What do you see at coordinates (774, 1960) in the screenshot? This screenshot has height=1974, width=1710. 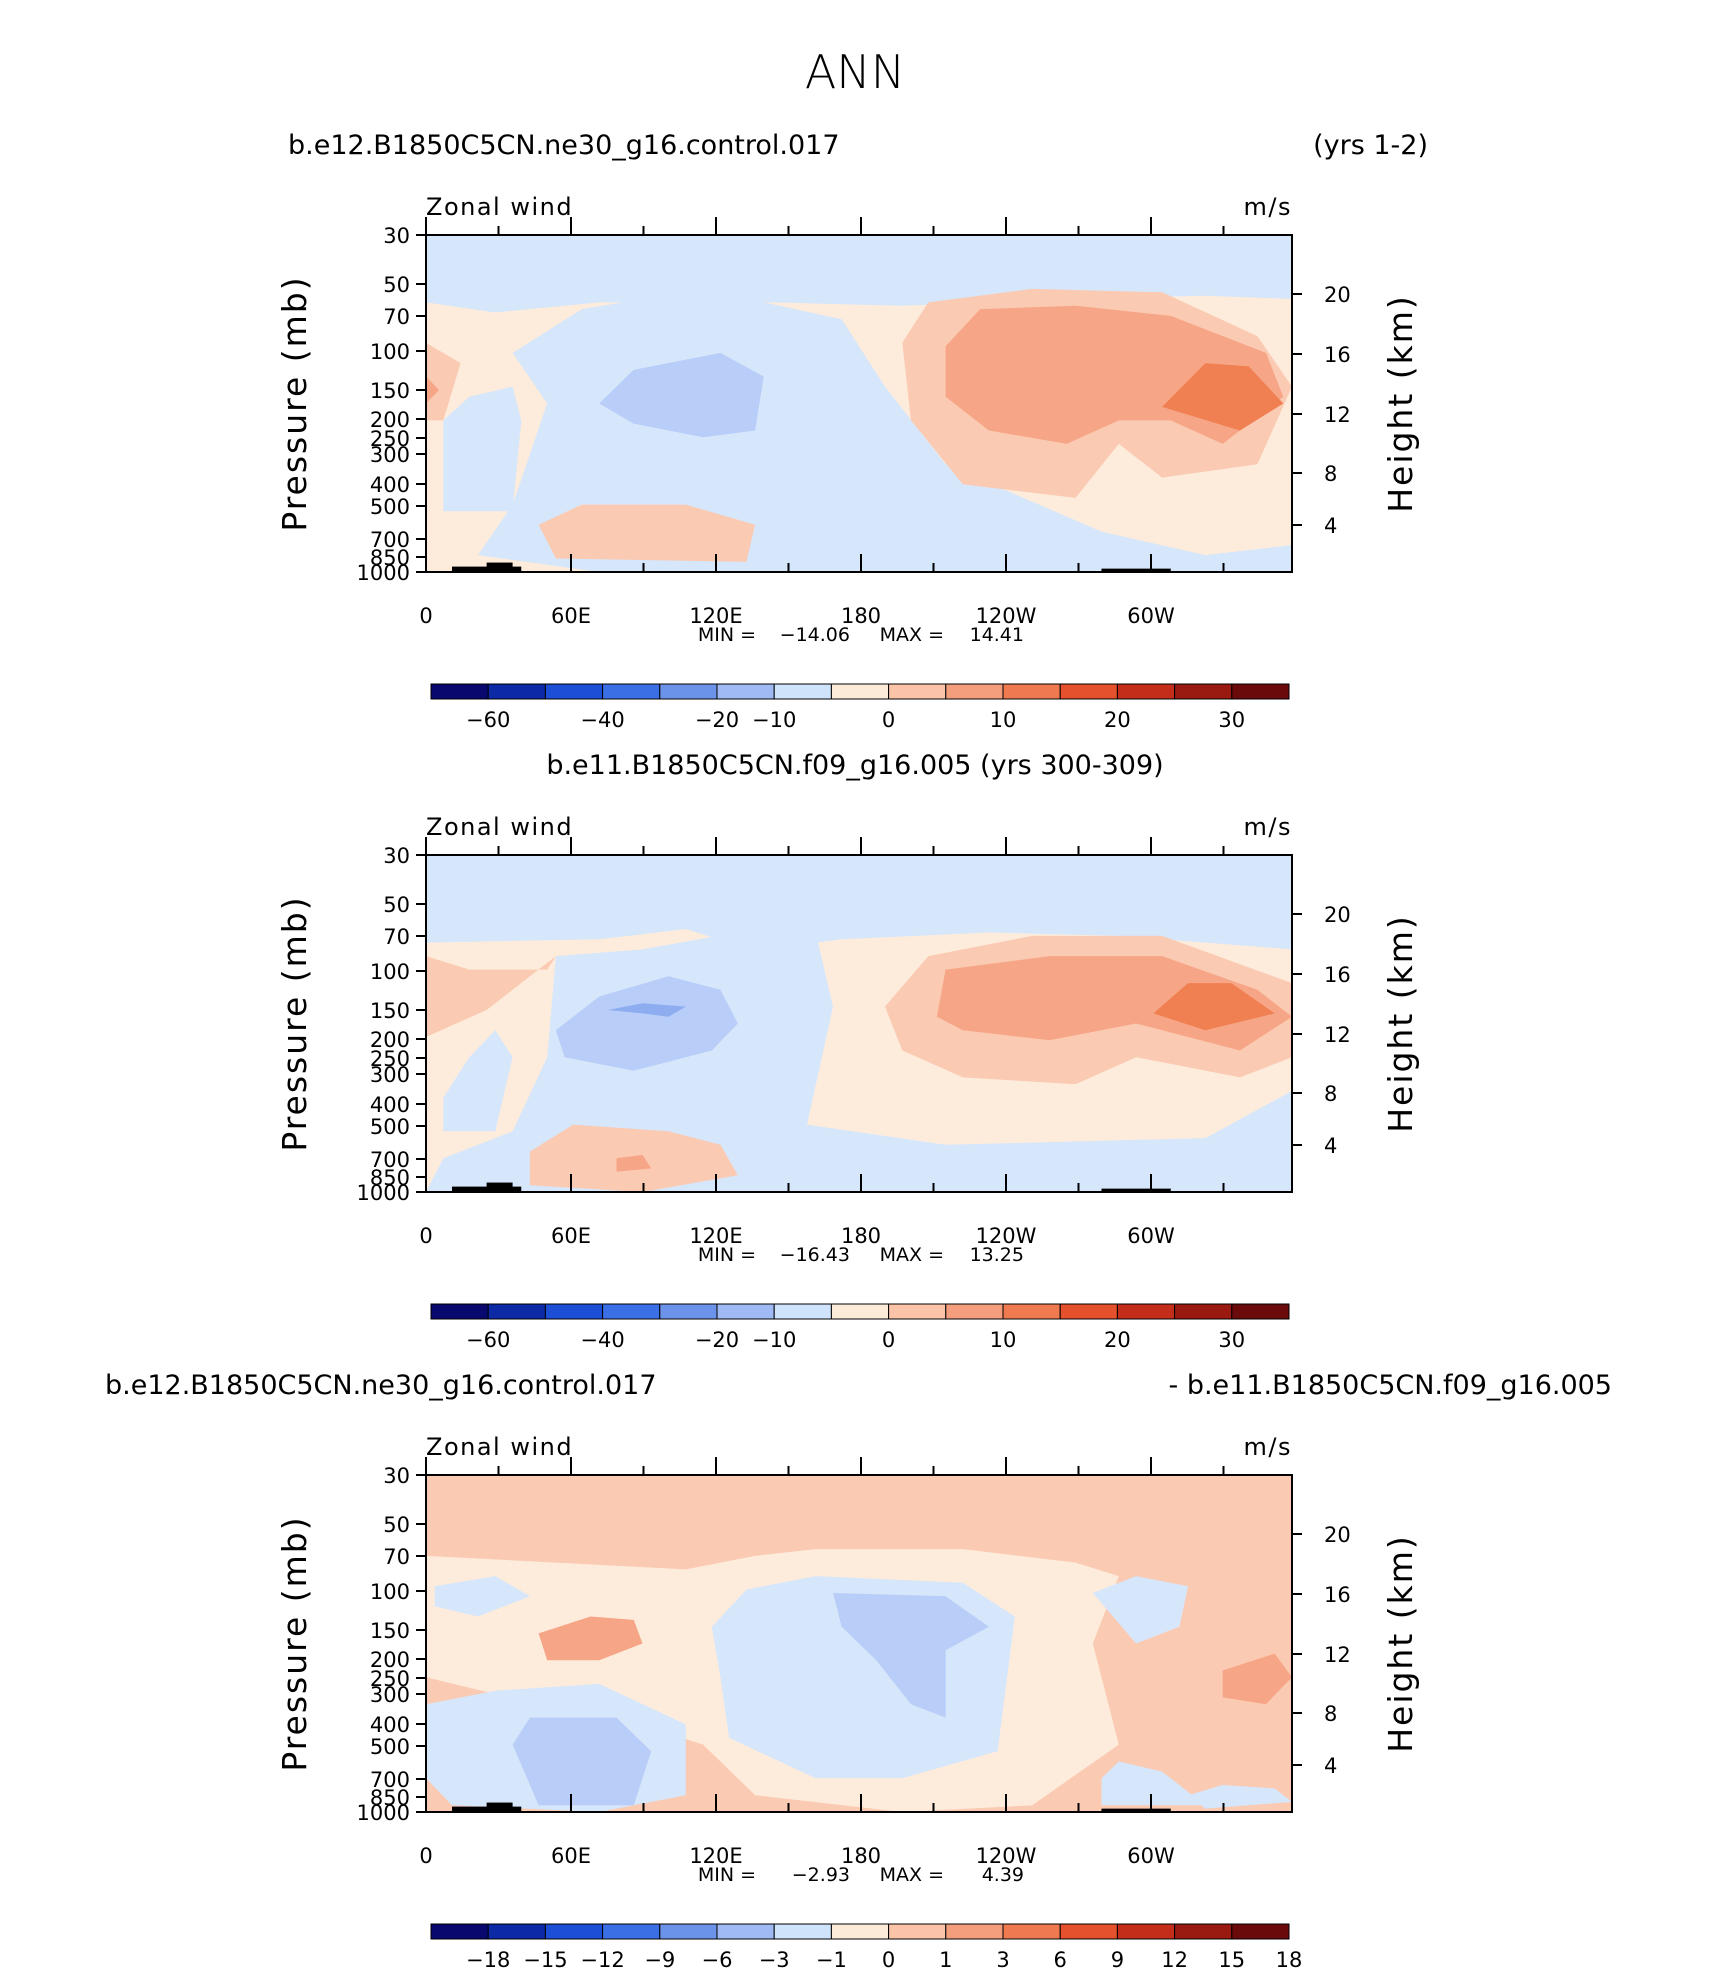 I see `colorbar-label: −3` at bounding box center [774, 1960].